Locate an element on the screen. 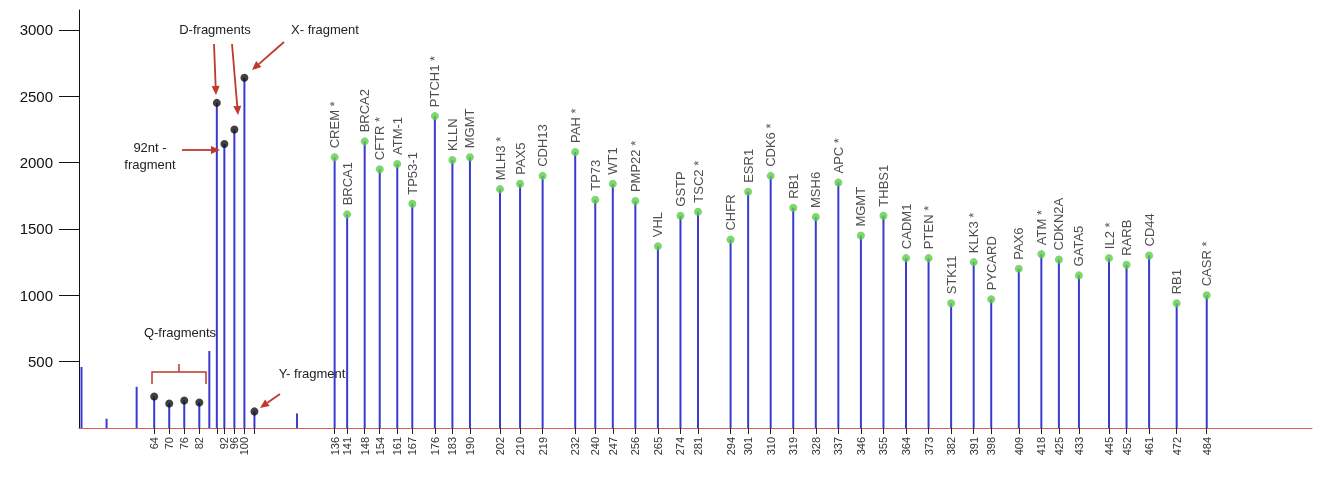 The width and height of the screenshot is (1325, 478). x-tick-label: 433 is located at coordinates (1078, 446).